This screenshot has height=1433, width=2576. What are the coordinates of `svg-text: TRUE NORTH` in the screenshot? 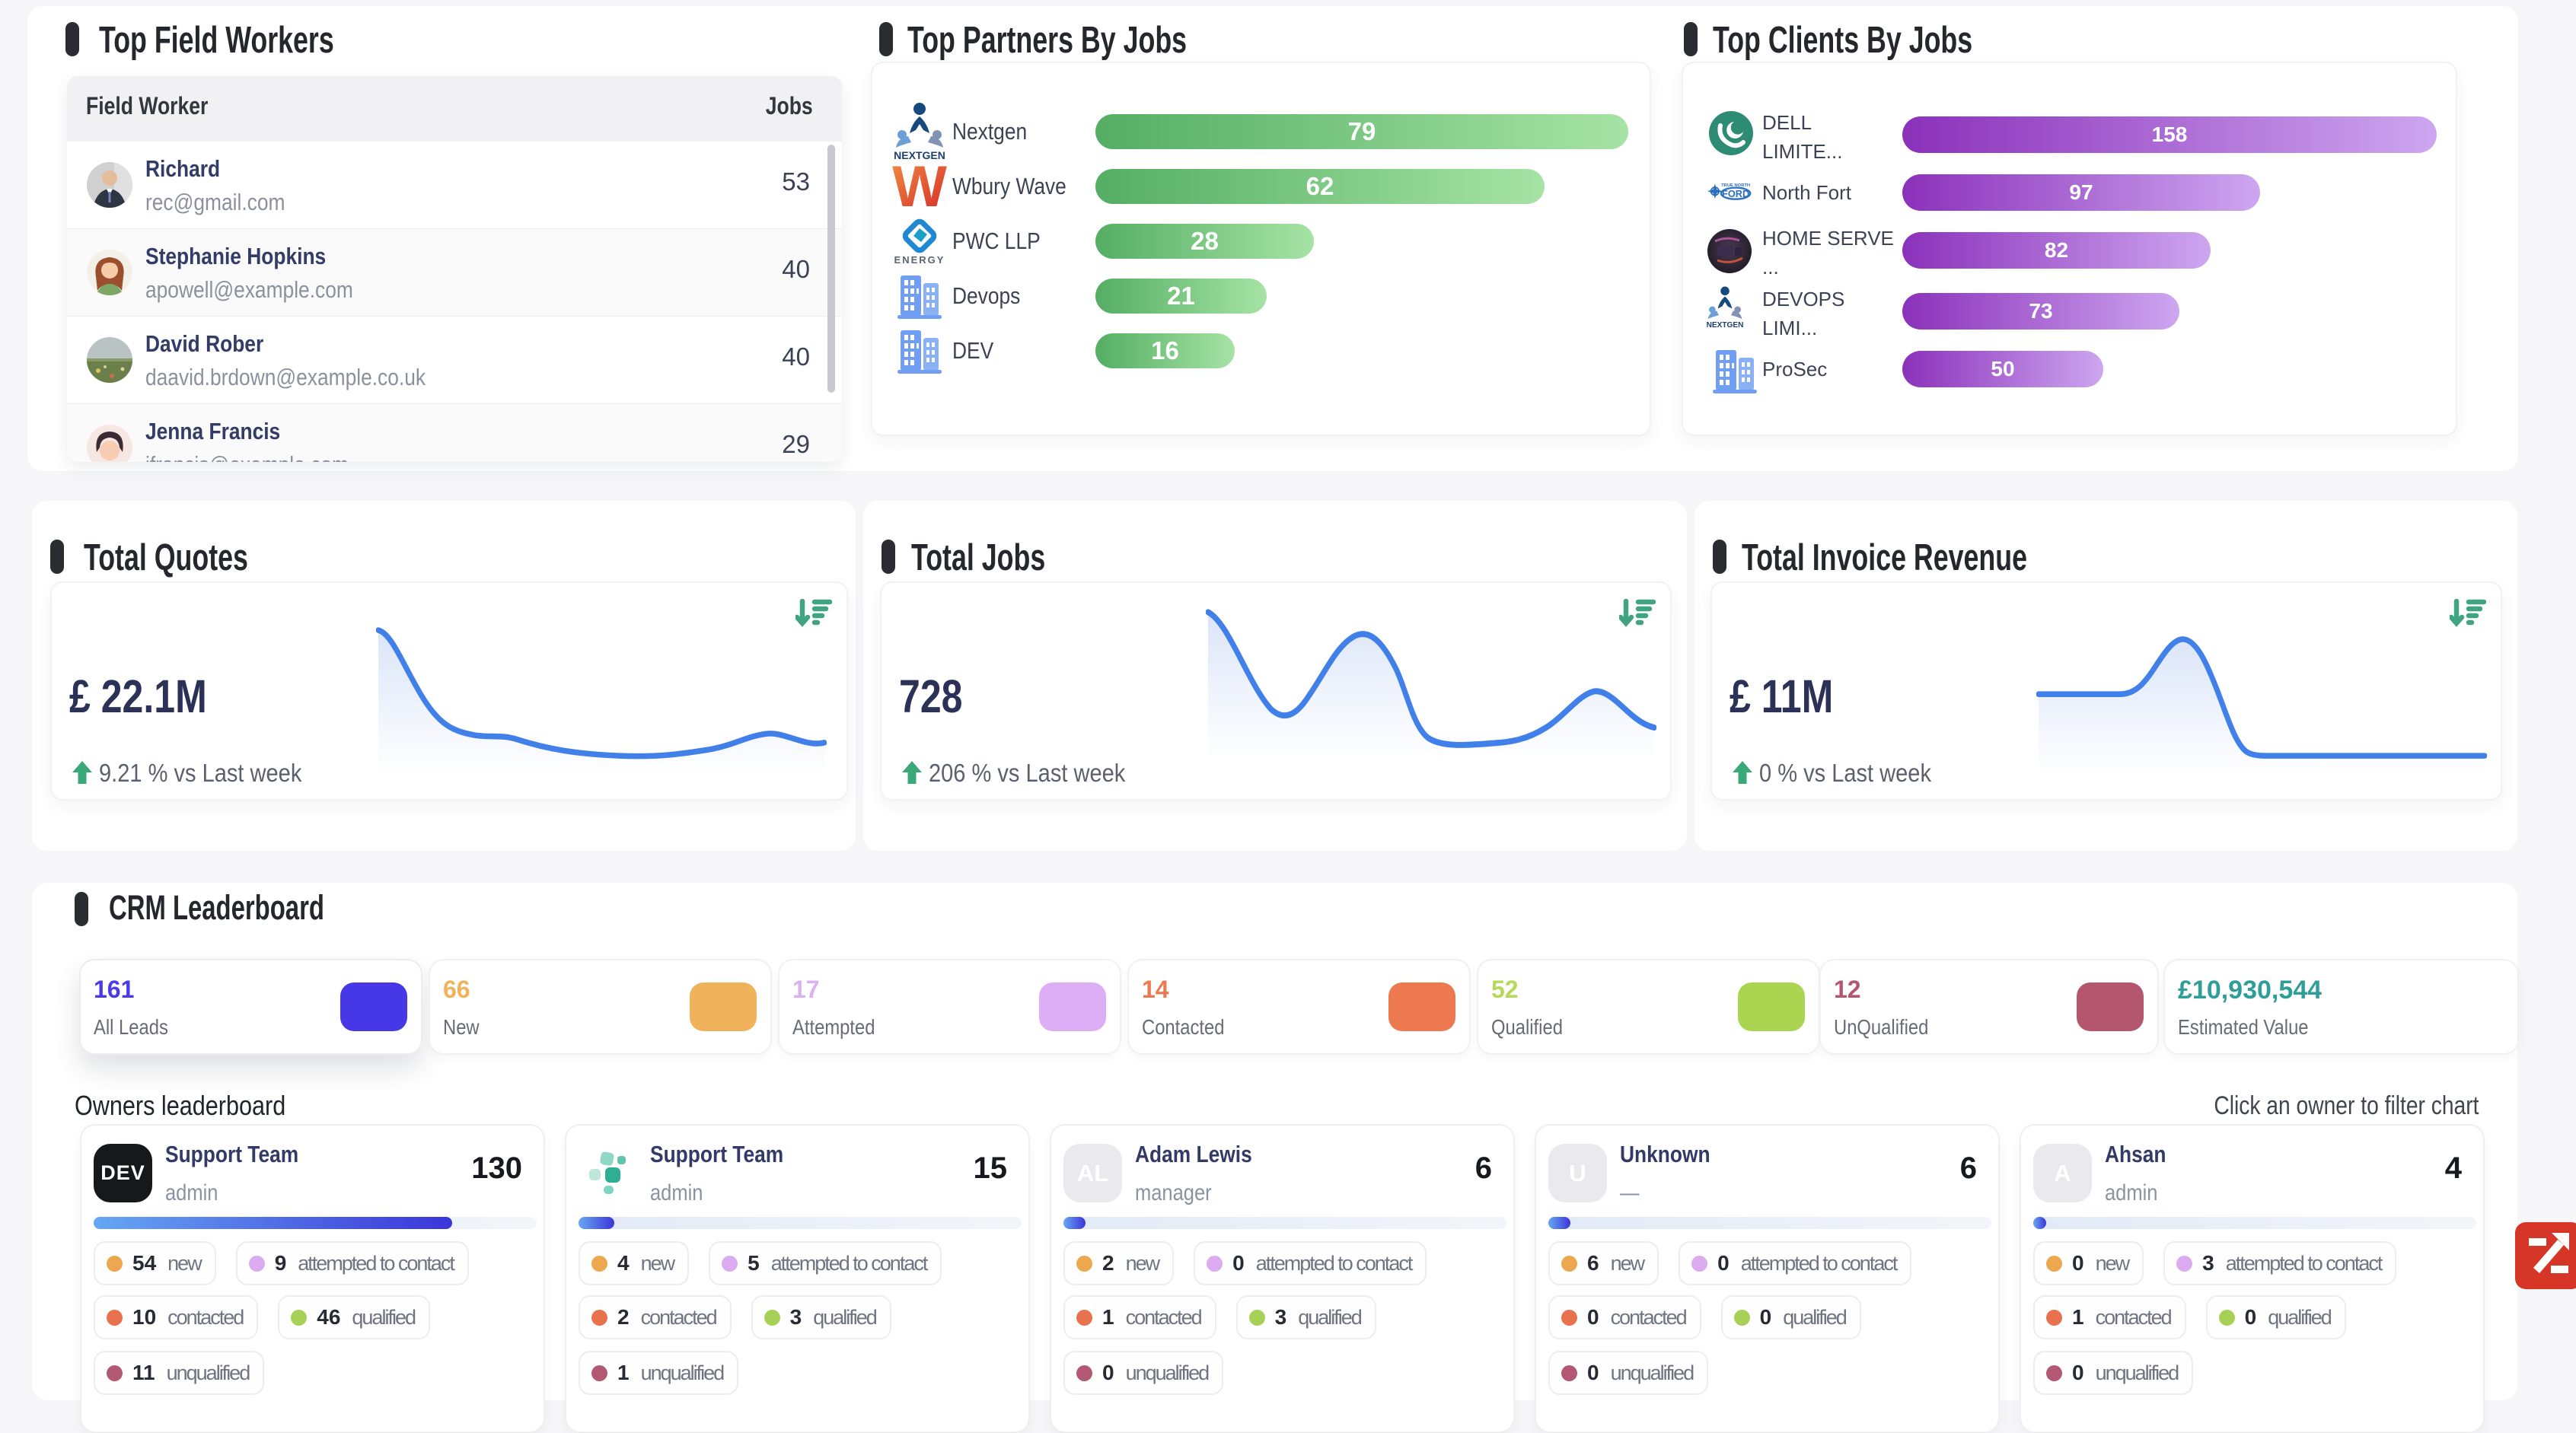 It's located at (1736, 186).